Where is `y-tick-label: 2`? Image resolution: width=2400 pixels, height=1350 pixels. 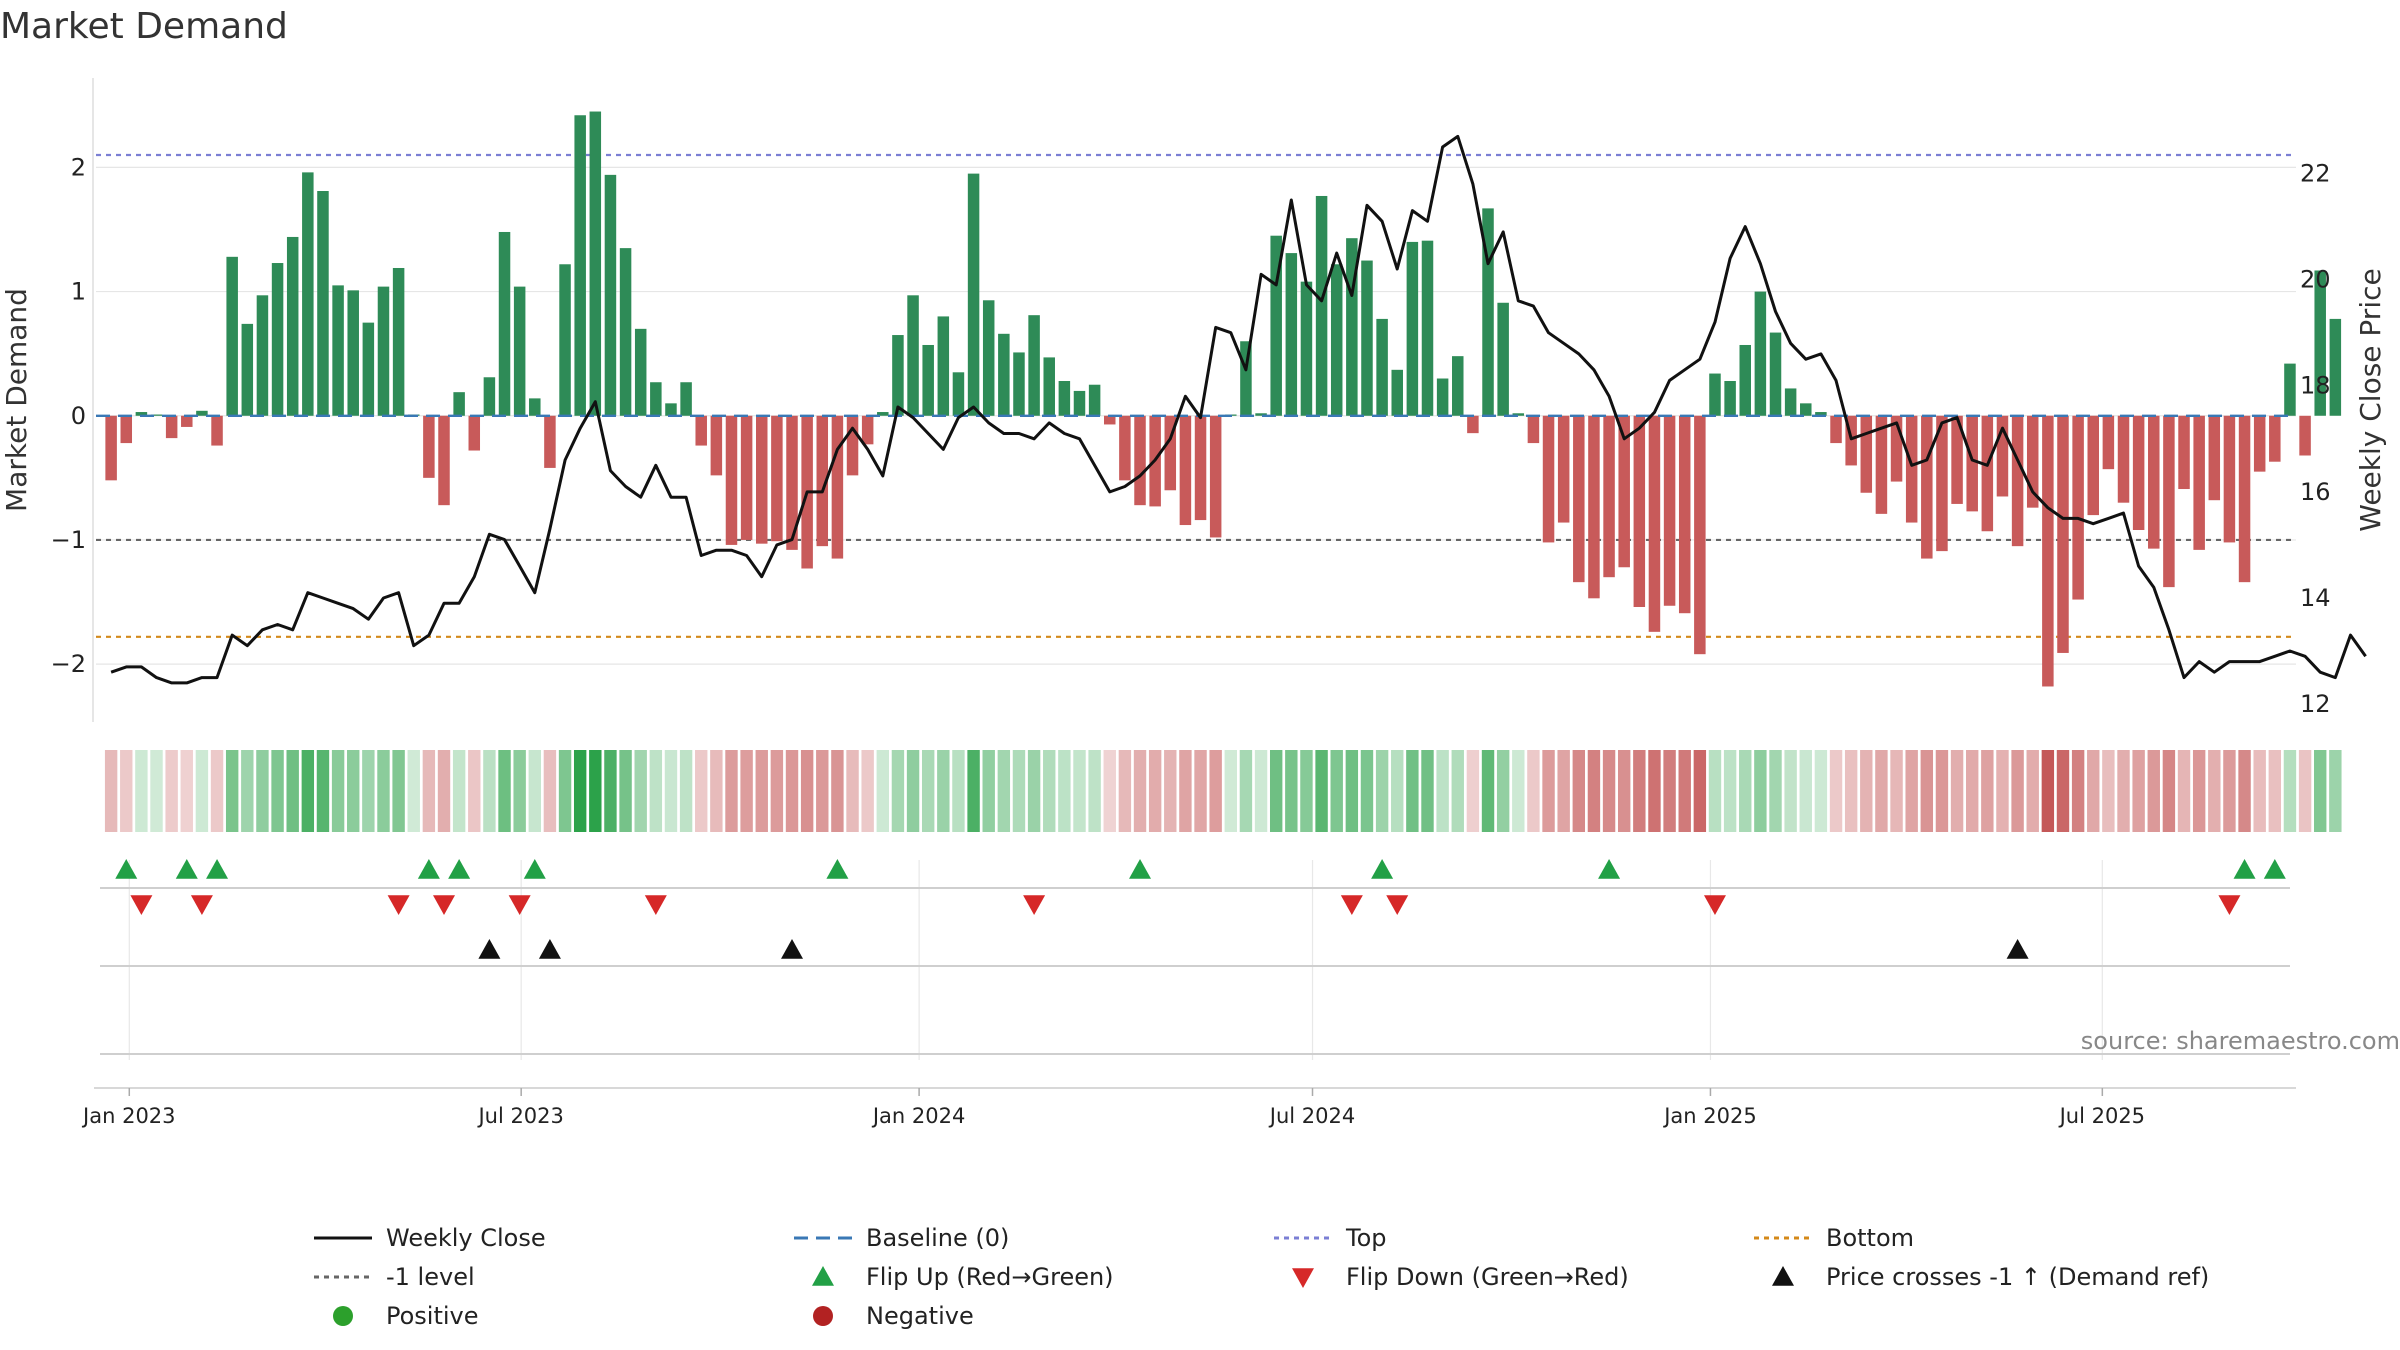
y-tick-label: 2 is located at coordinates (78, 167).